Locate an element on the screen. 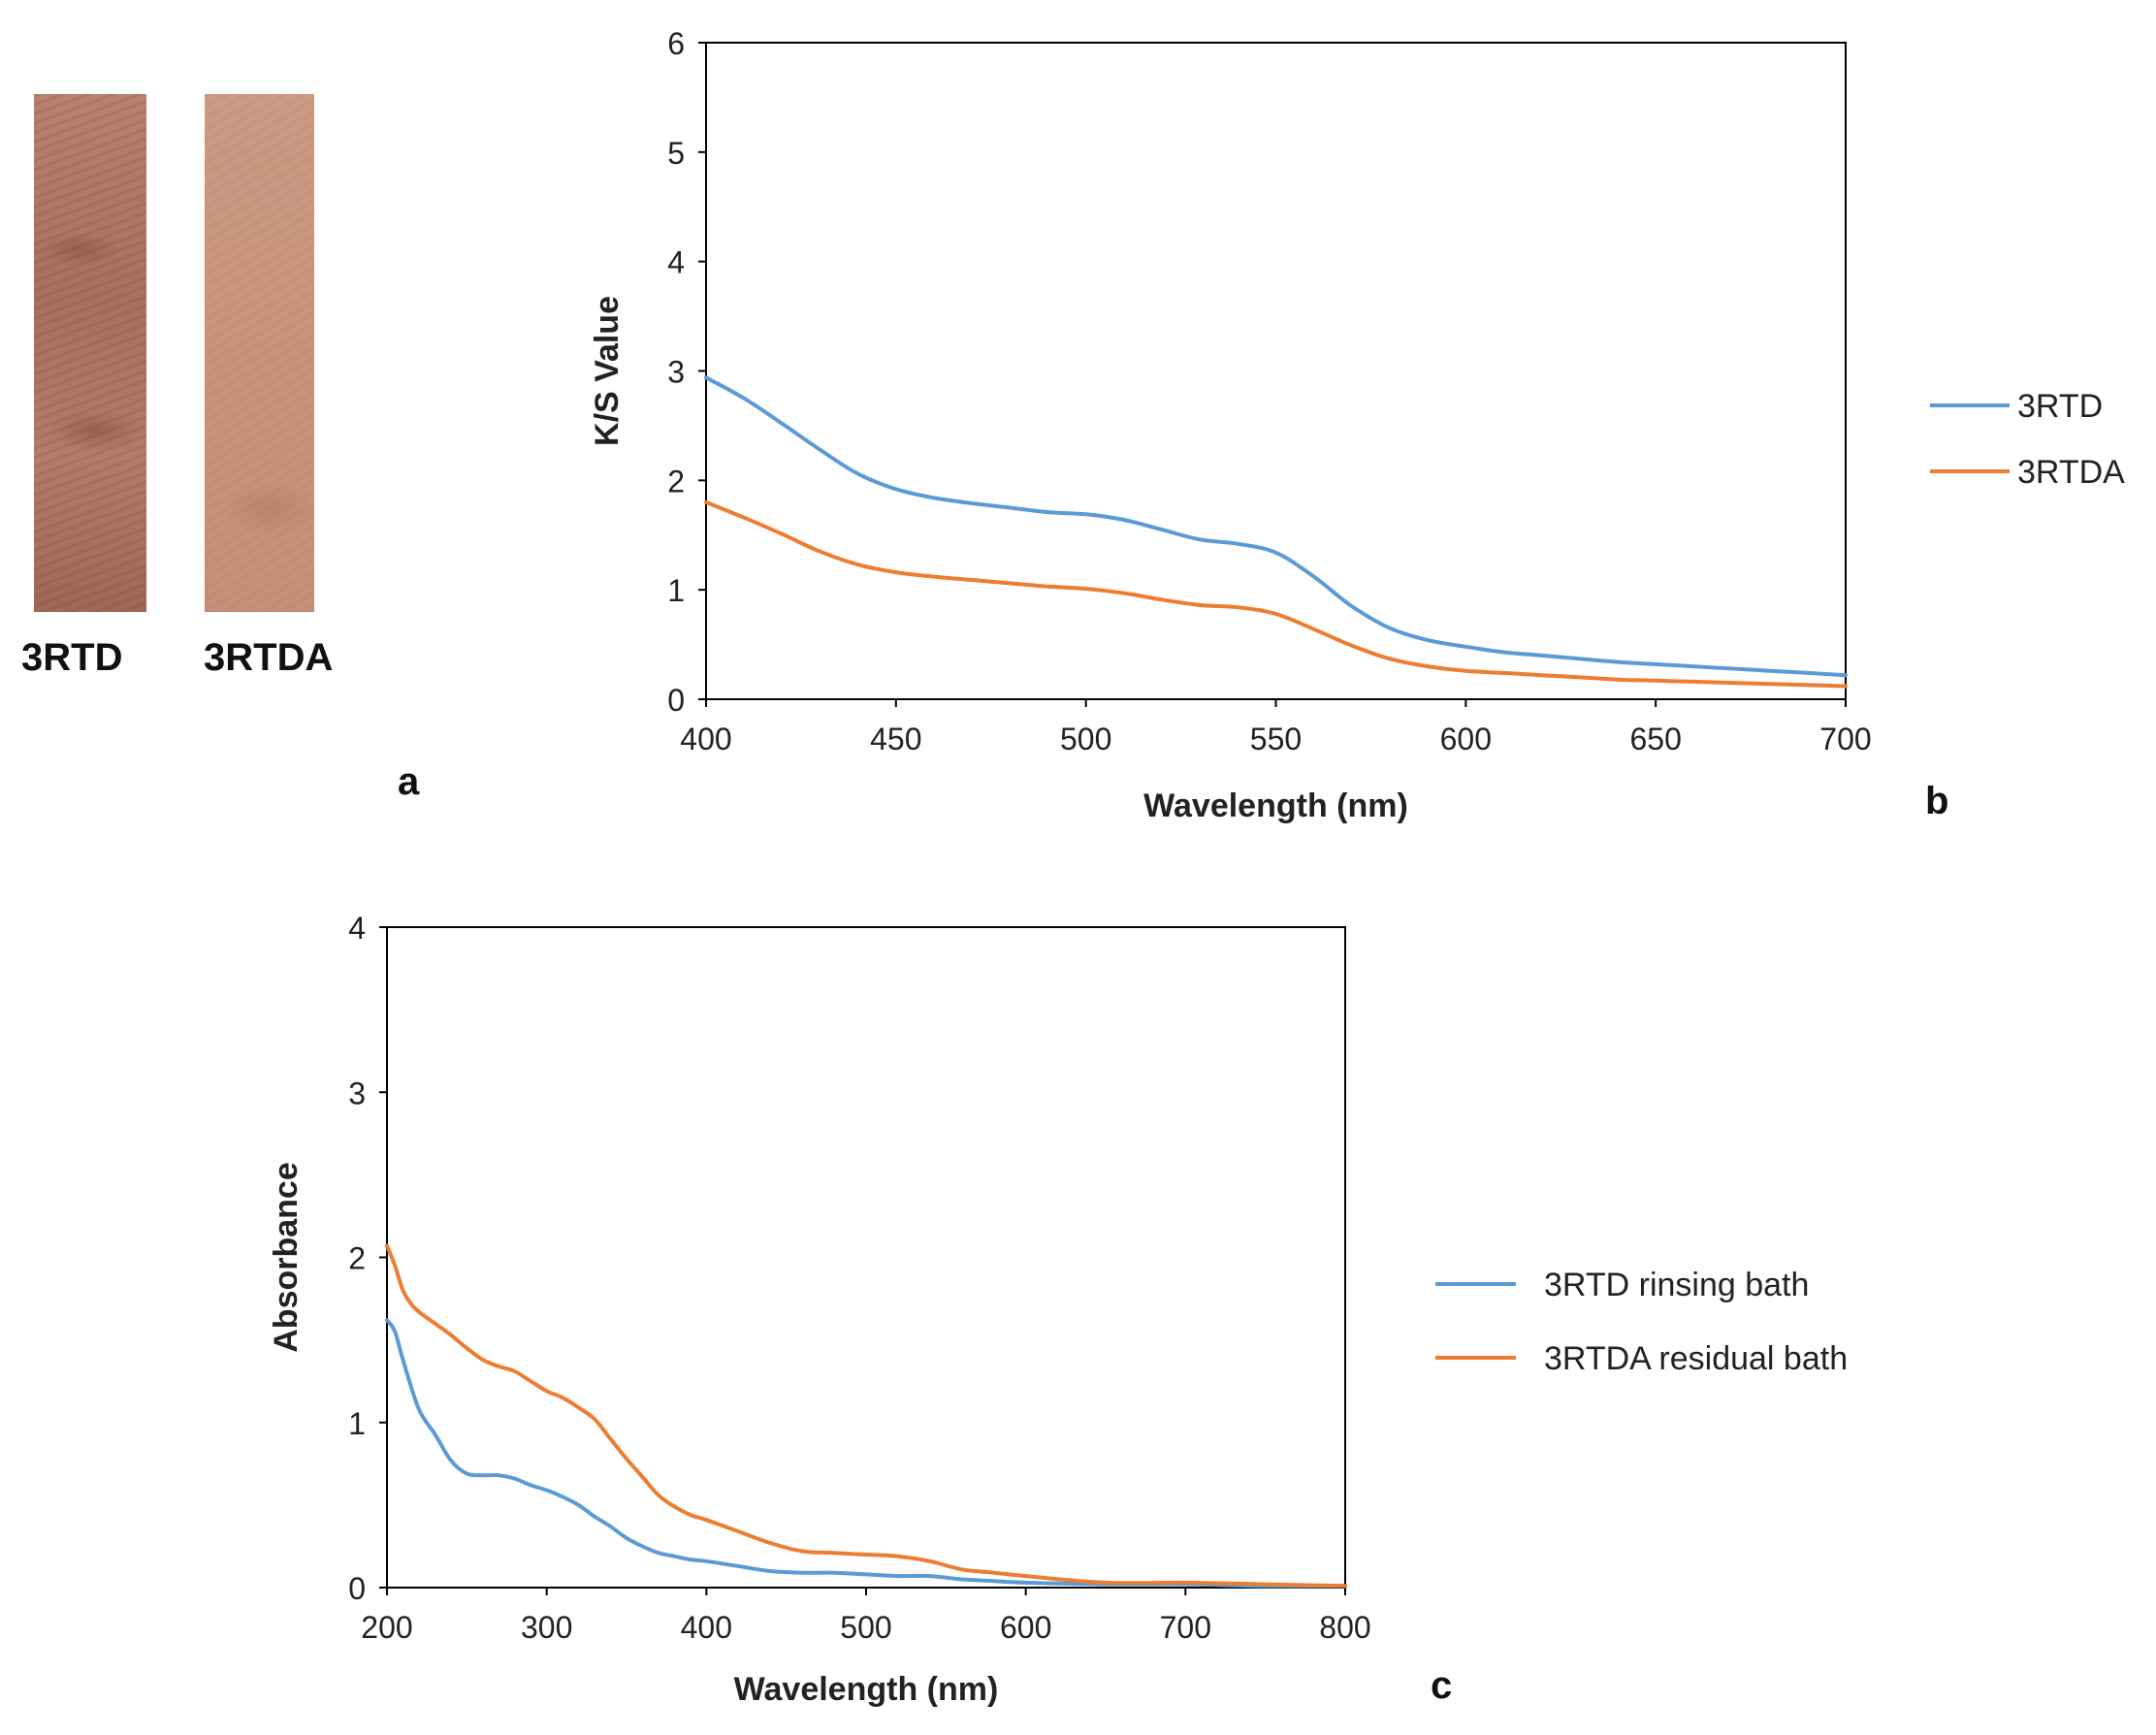 Image resolution: width=2156 pixels, height=1735 pixels. panel-letter-a: a is located at coordinates (409, 782).